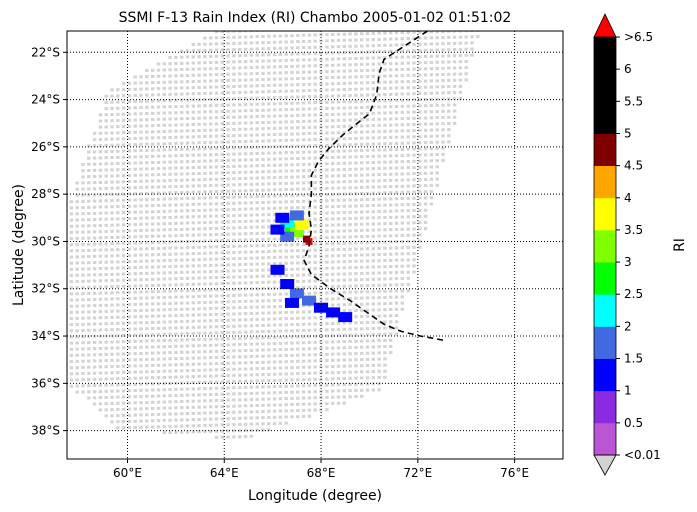 Image resolution: width=697 pixels, height=512 pixels. What do you see at coordinates (680, 245) in the screenshot?
I see `colorbar-label: RI` at bounding box center [680, 245].